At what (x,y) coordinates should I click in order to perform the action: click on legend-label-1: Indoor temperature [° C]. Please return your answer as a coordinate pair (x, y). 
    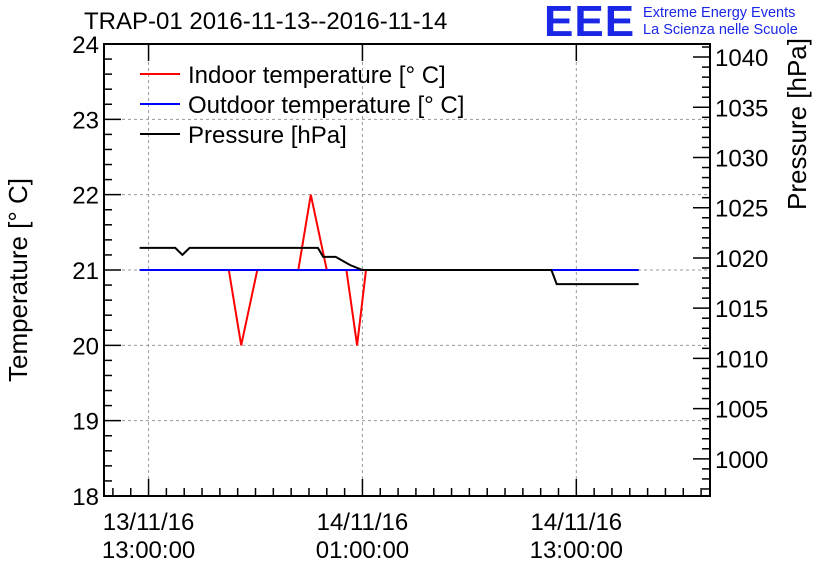
    Looking at the image, I should click on (317, 75).